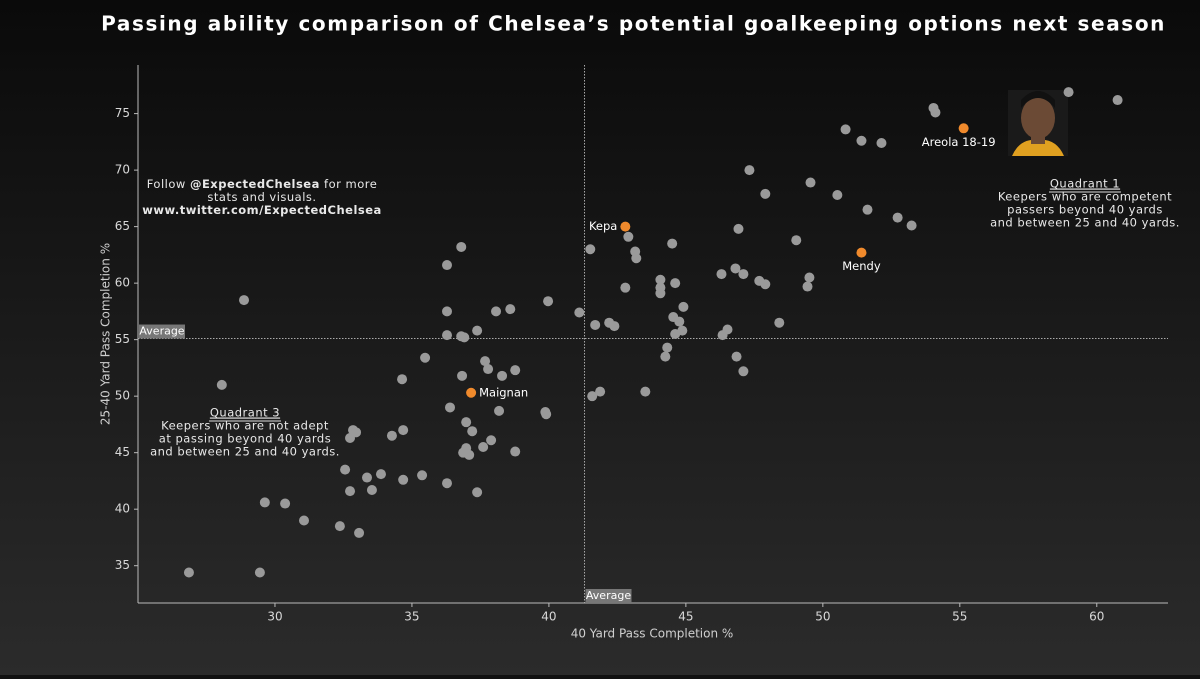 This screenshot has height=679, width=1200. What do you see at coordinates (106, 334) in the screenshot?
I see `y-axis-label: 25-40 Yard Pass Completion %` at bounding box center [106, 334].